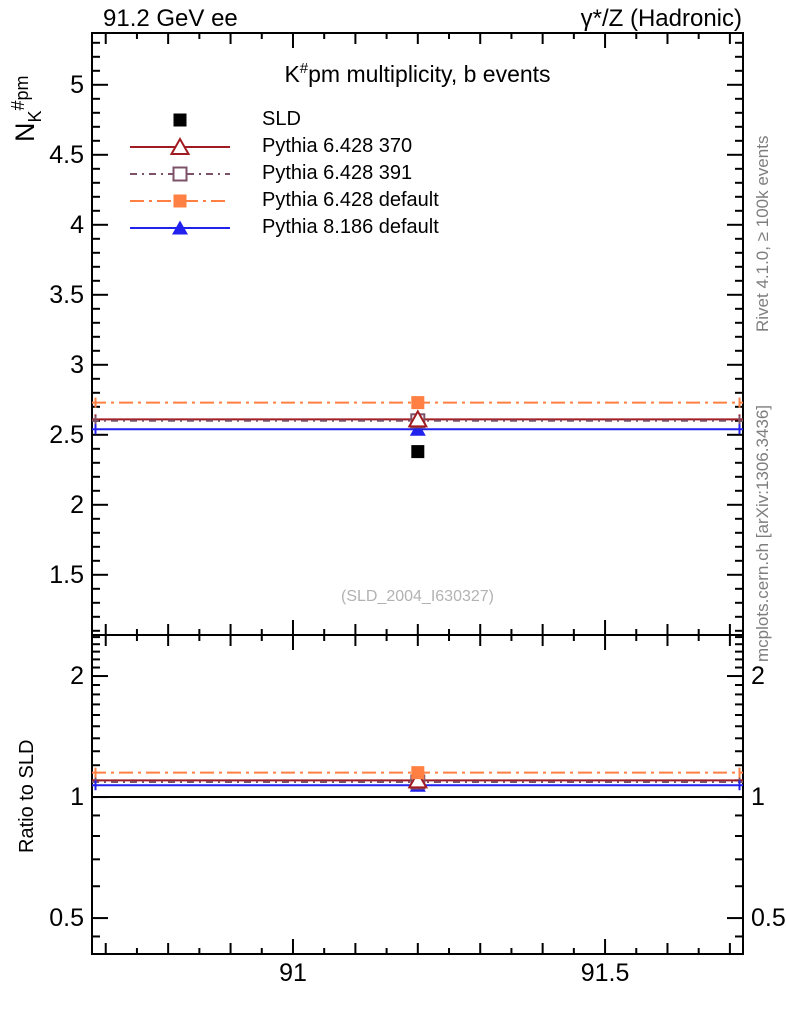  I want to click on legend-row-pythia-6-428-370: Pythia 6.428 370, so click(283, 146).